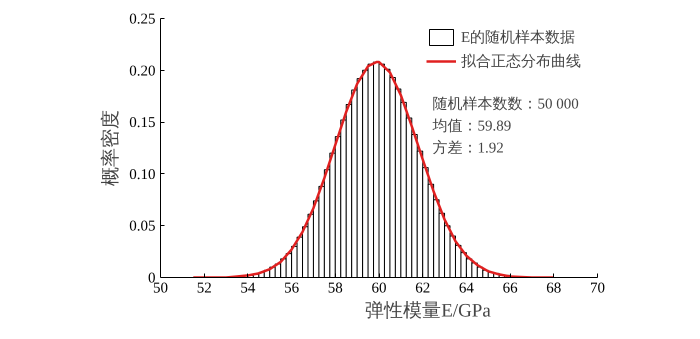 The image size is (700, 339). What do you see at coordinates (472, 126) in the screenshot?
I see `annotation: 均值：59.89` at bounding box center [472, 126].